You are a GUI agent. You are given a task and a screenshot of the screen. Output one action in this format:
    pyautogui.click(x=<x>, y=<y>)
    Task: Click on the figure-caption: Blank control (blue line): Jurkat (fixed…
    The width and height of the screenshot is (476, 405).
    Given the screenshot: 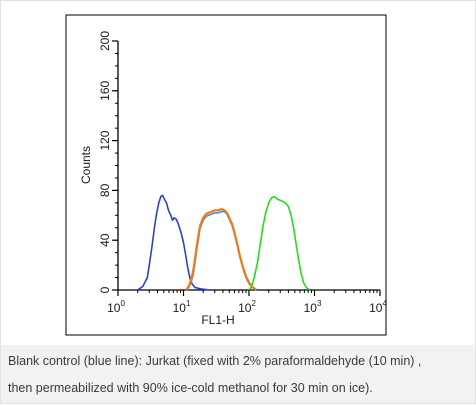 What is the action you would take?
    pyautogui.click(x=238, y=374)
    